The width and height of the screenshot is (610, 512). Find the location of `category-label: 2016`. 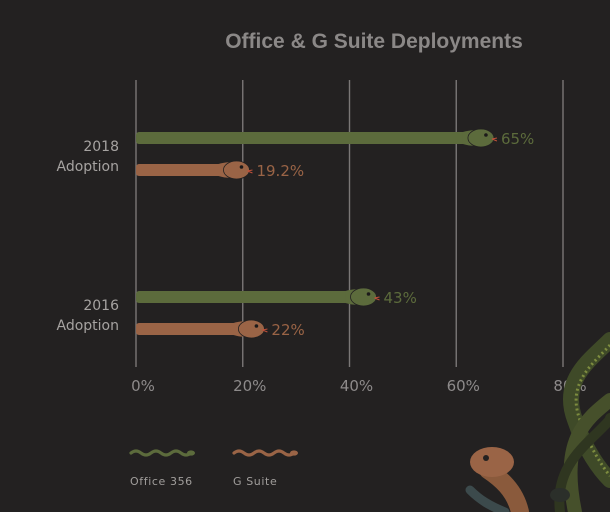

category-label: 2016 is located at coordinates (101, 306).